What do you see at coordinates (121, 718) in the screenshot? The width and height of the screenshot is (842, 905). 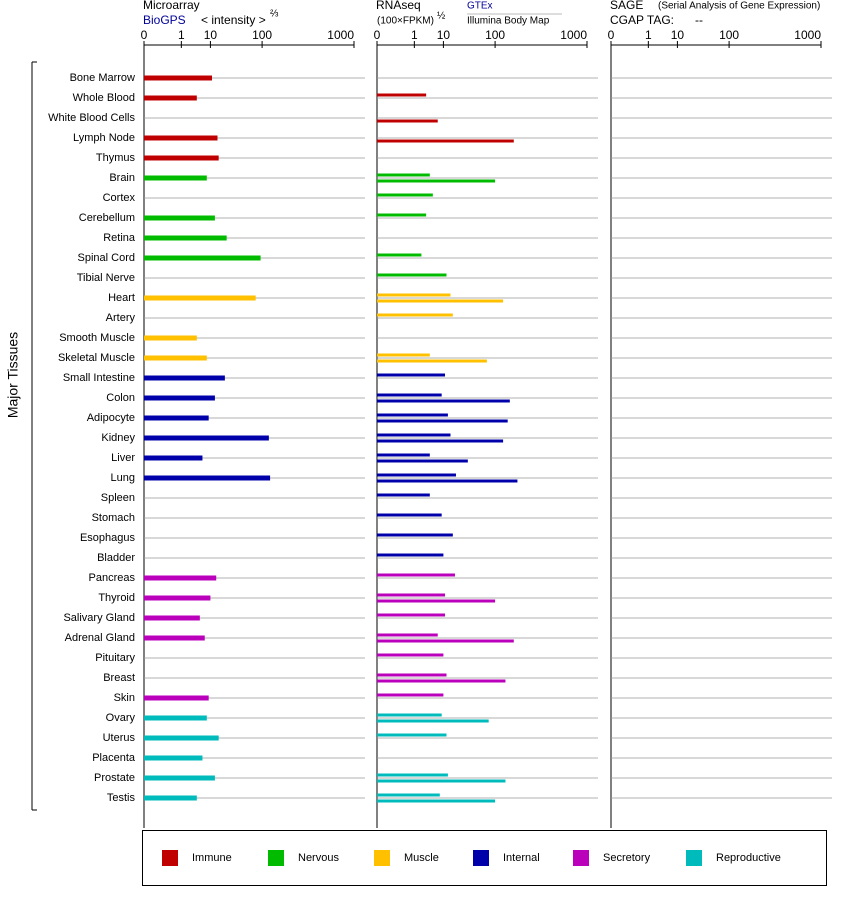 I see `category-label: Ovary` at bounding box center [121, 718].